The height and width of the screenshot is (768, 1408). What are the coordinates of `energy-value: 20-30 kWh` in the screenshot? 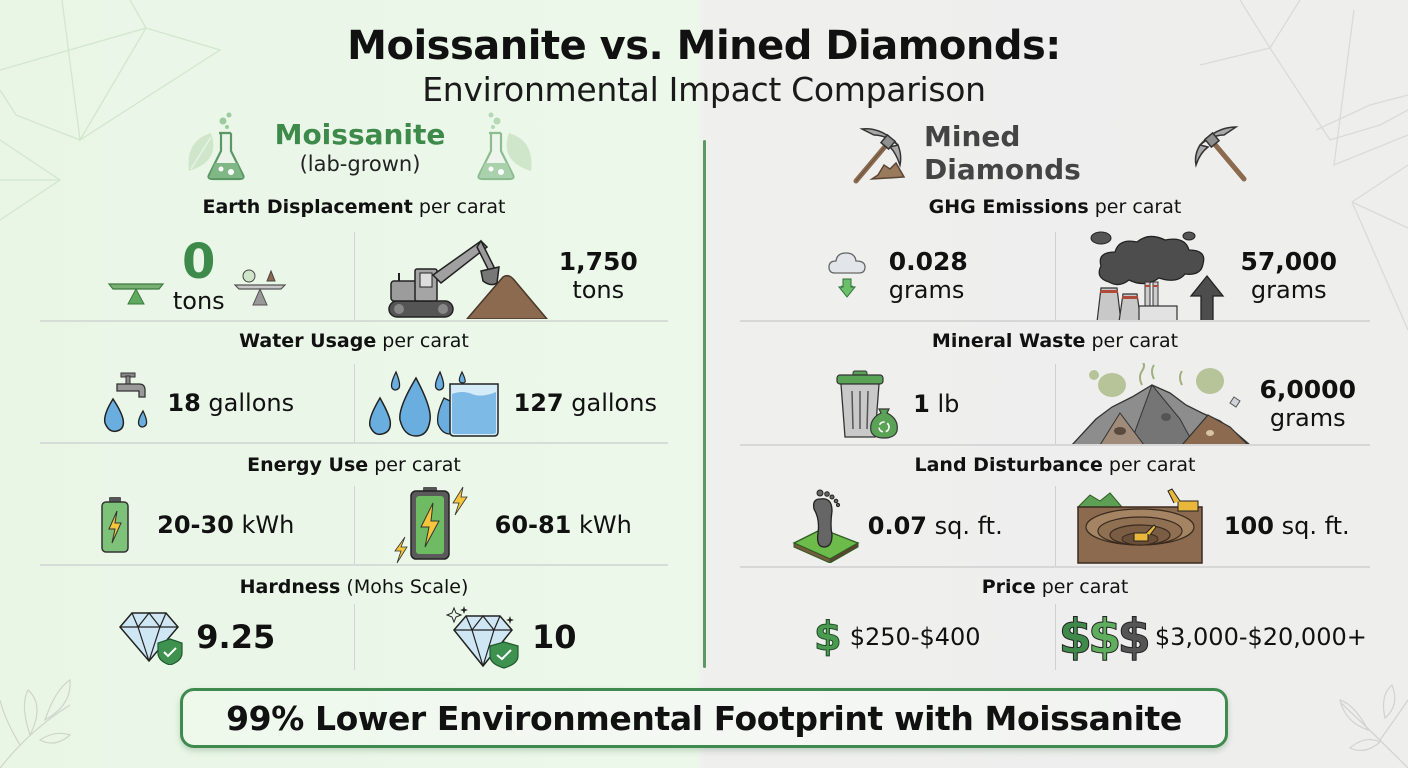 It's located at (226, 525).